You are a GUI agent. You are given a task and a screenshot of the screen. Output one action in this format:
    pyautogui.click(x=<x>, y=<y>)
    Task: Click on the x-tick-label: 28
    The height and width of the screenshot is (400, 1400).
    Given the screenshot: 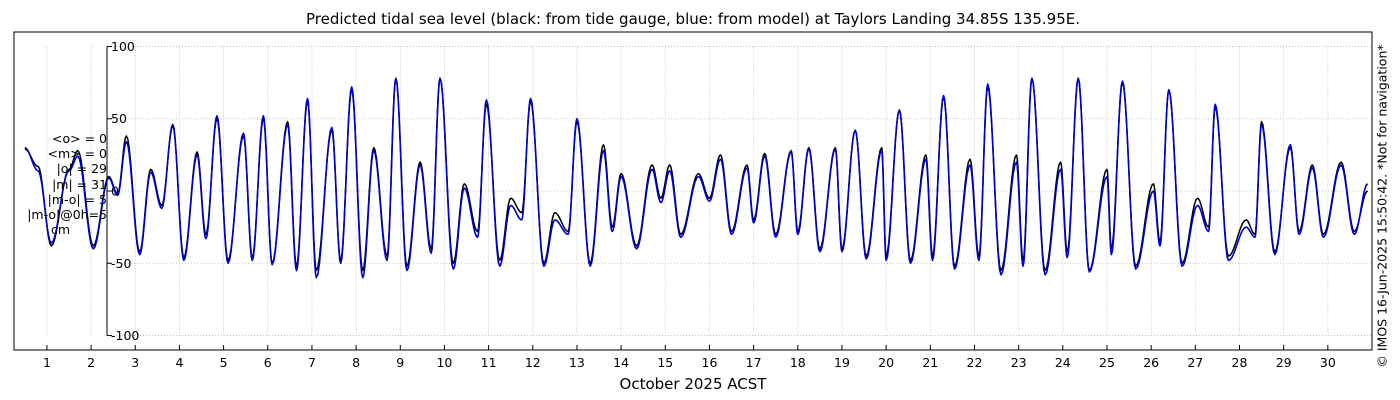 What is the action you would take?
    pyautogui.click(x=1240, y=362)
    